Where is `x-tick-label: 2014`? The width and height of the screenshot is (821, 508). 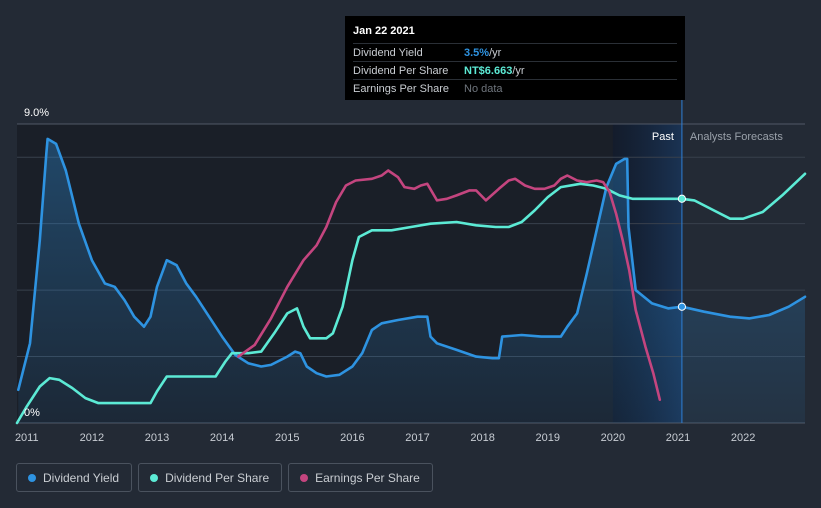
x-tick-label: 2014 is located at coordinates (222, 438).